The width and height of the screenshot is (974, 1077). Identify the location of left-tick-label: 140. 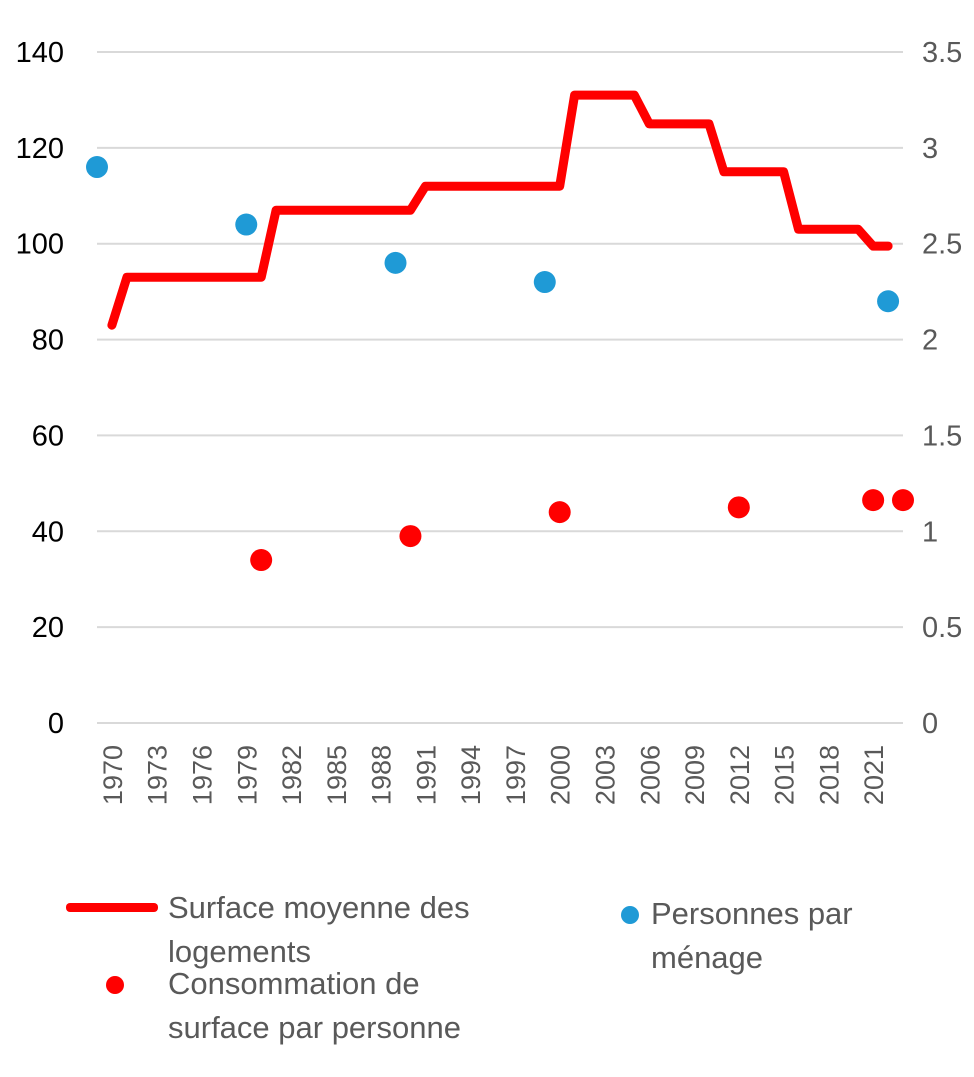
(40, 53).